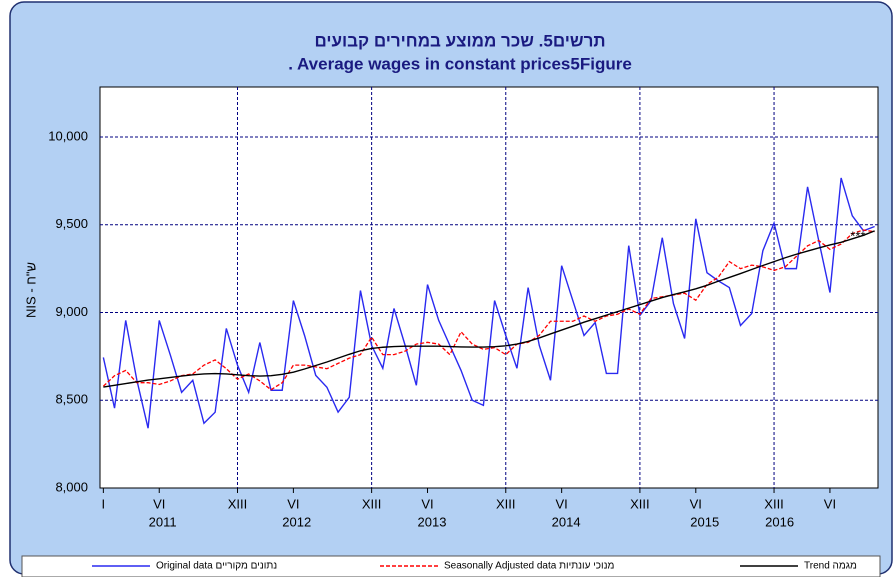 The width and height of the screenshot is (895, 577). I want to click on year-label: 2011, so click(163, 521).